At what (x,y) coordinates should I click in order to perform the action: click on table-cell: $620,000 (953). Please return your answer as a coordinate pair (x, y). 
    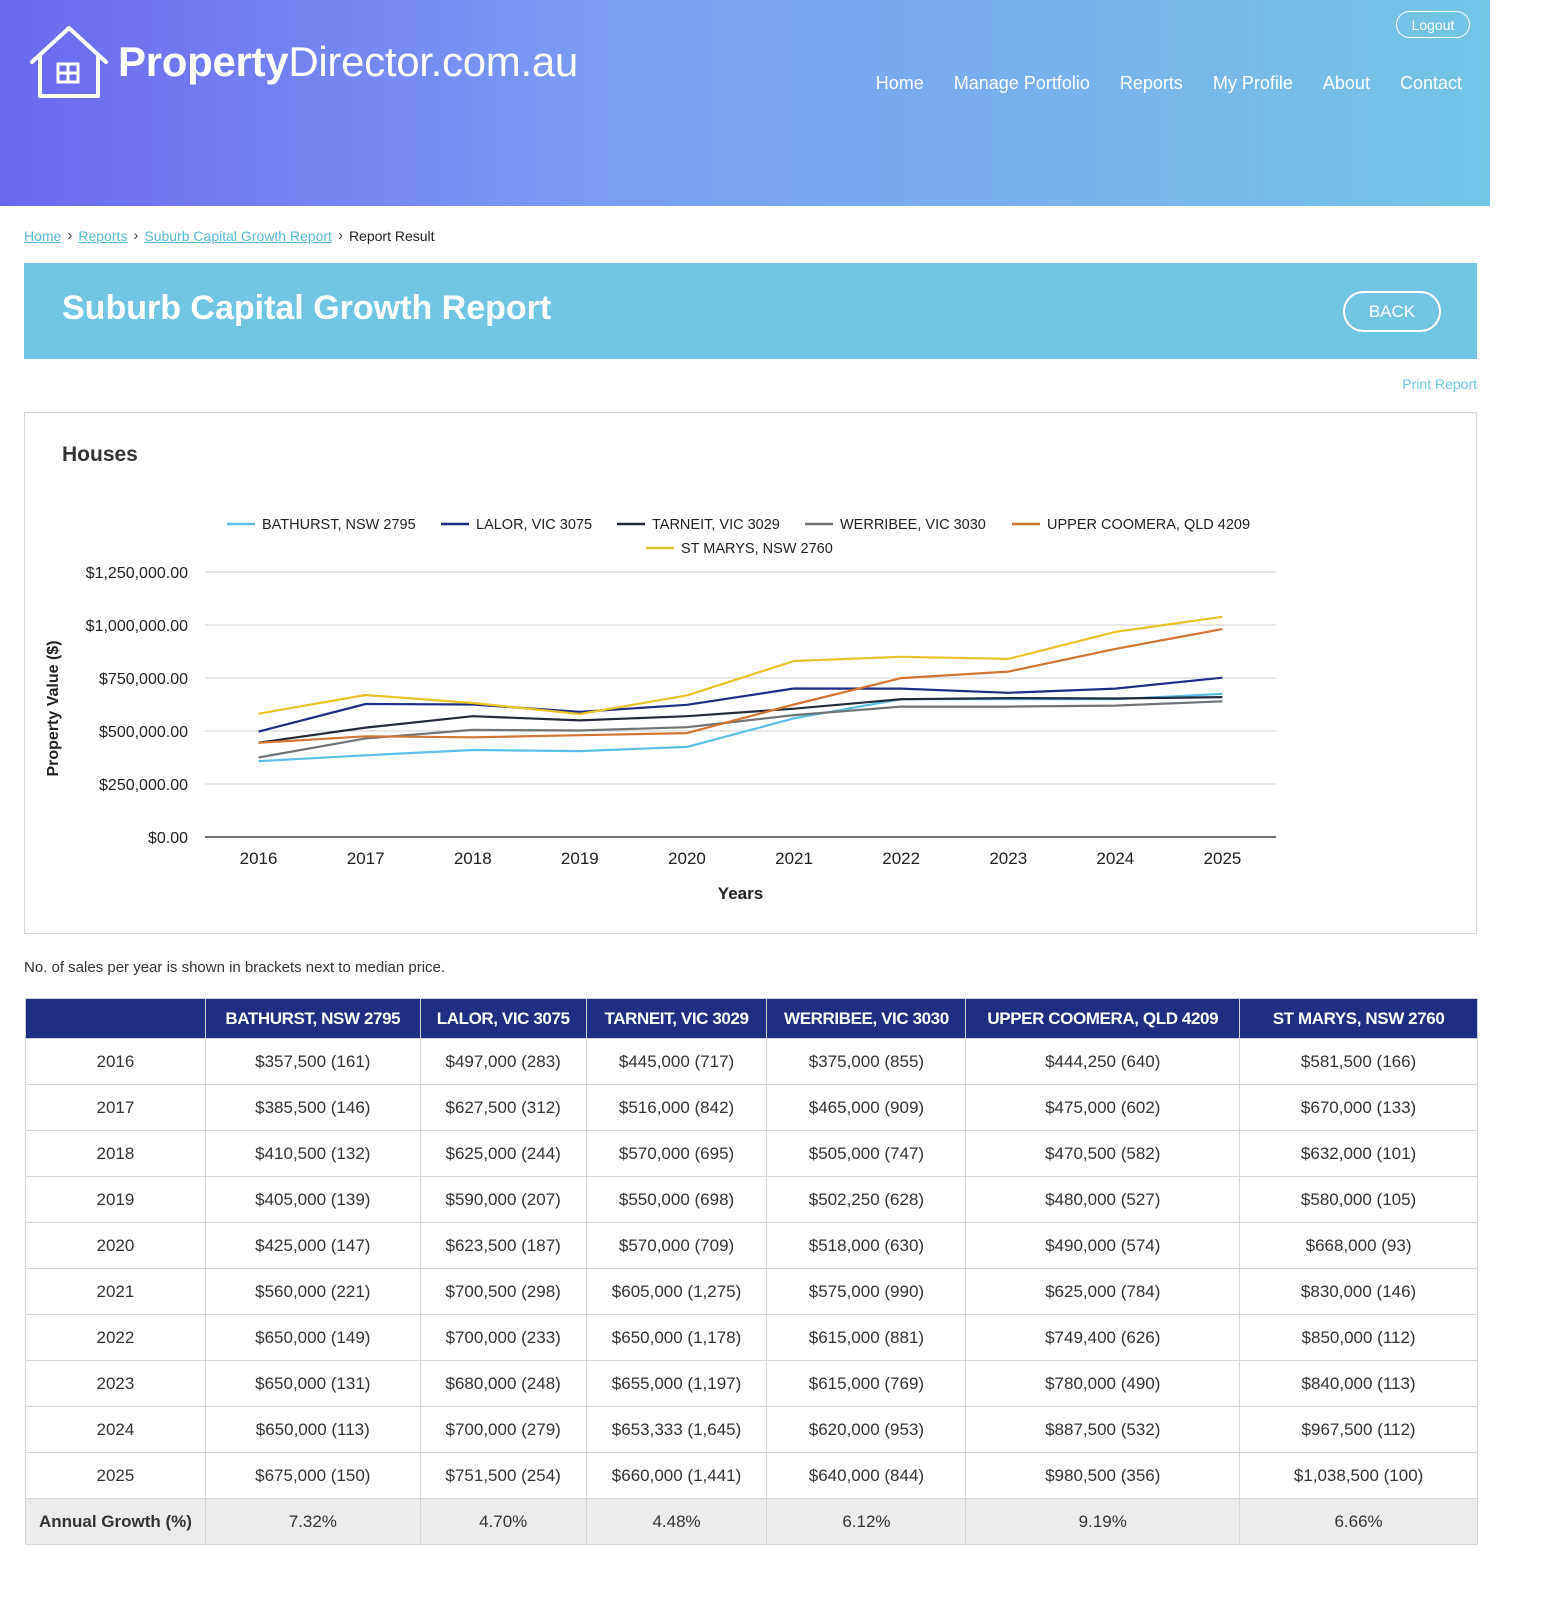
    Looking at the image, I should click on (866, 1429).